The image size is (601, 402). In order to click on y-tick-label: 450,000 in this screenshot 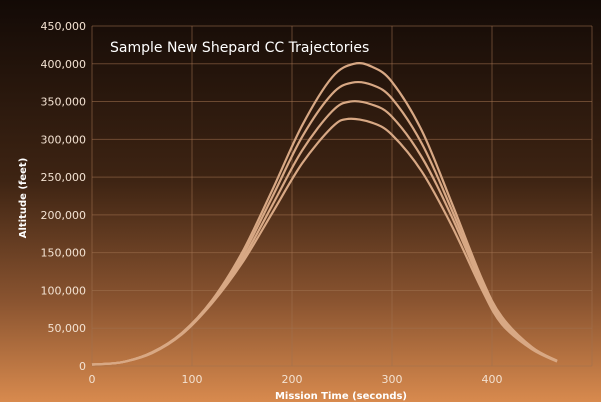, I will do `click(64, 26)`.